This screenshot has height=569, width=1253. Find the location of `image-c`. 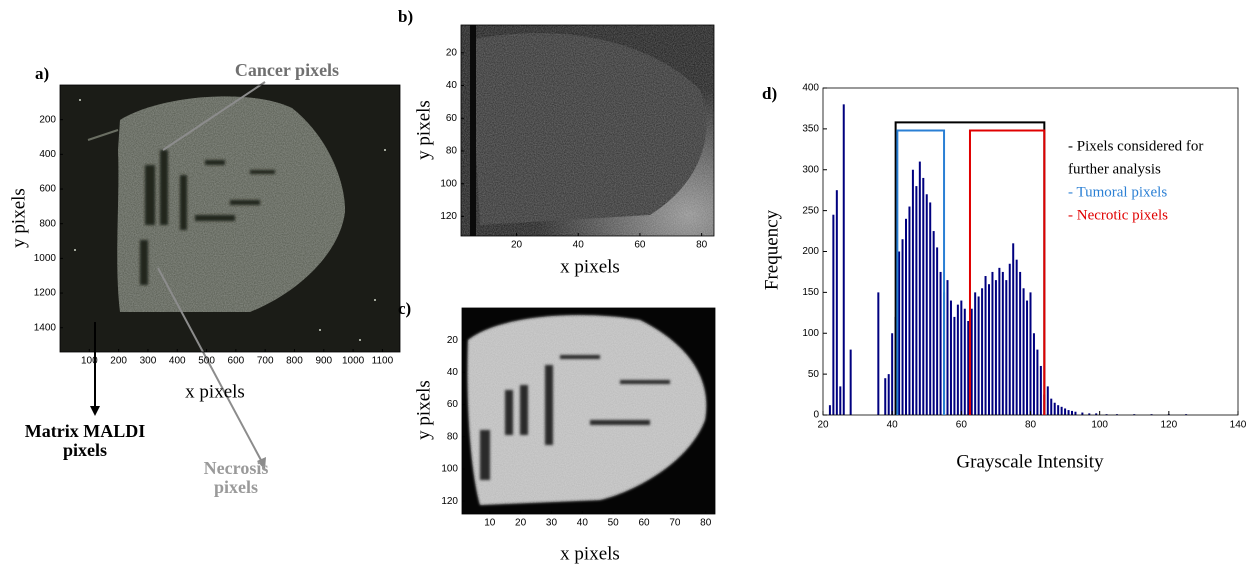

image-c is located at coordinates (588, 411).